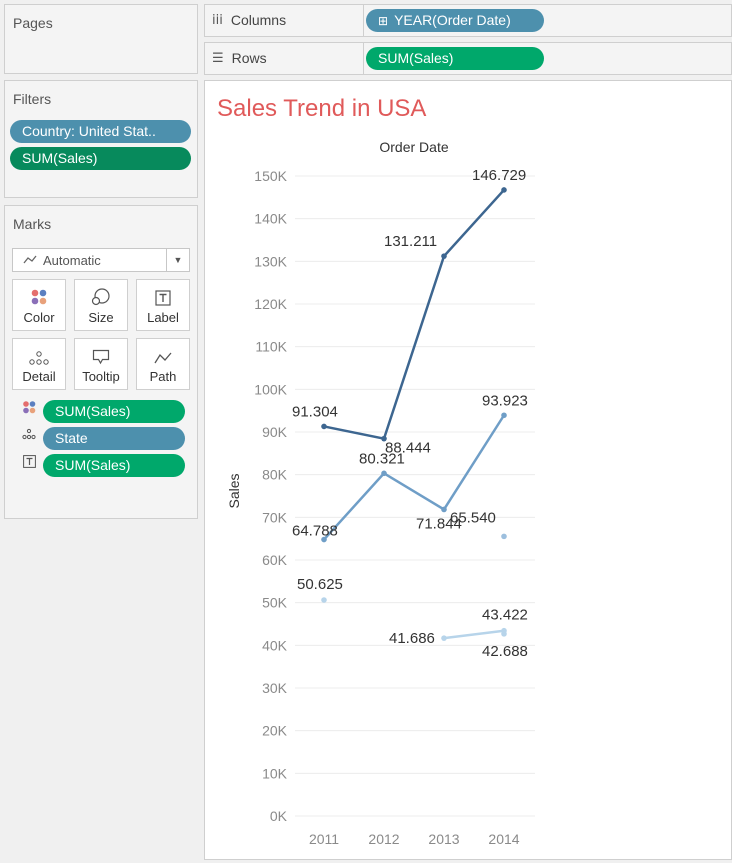 Image resolution: width=732 pixels, height=863 pixels. What do you see at coordinates (275, 560) in the screenshot?
I see `y-tick-label: 60K` at bounding box center [275, 560].